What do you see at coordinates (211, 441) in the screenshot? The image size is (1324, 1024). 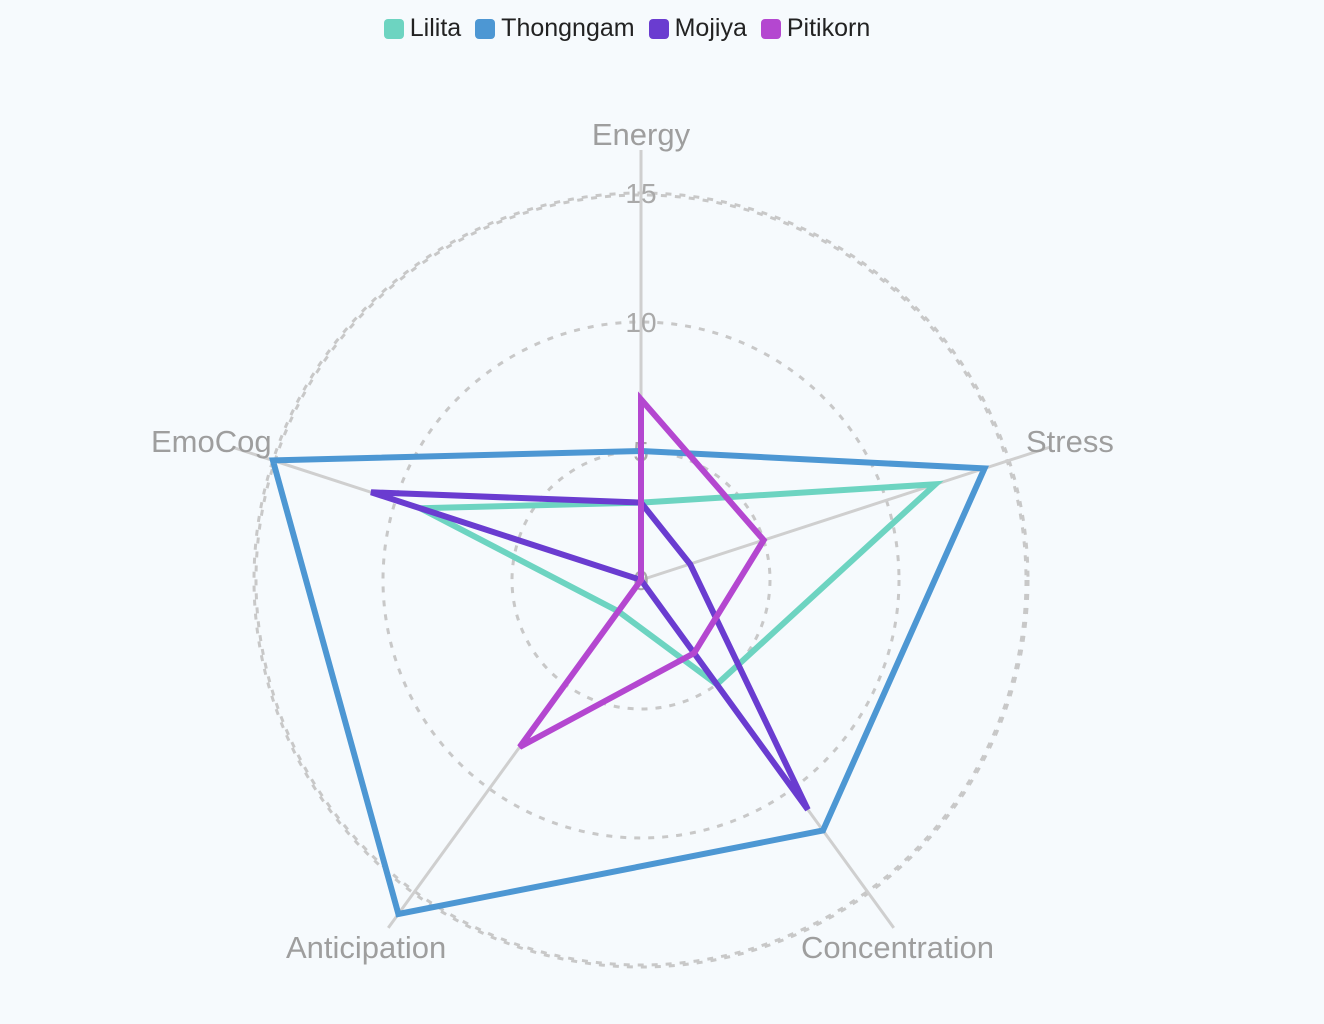 I see `axis-label-emocog: EmoCog` at bounding box center [211, 441].